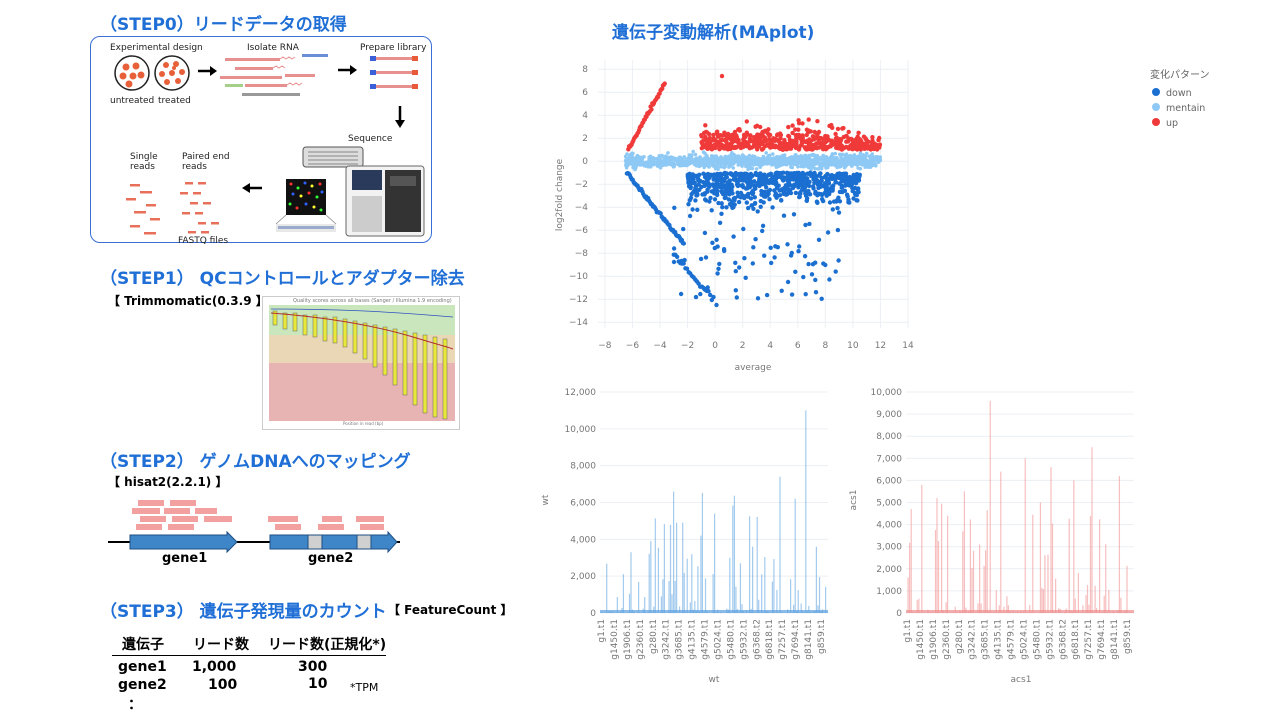 Image resolution: width=1280 pixels, height=720 pixels. I want to click on table-header-normalized: リード数(正規化*), so click(327, 645).